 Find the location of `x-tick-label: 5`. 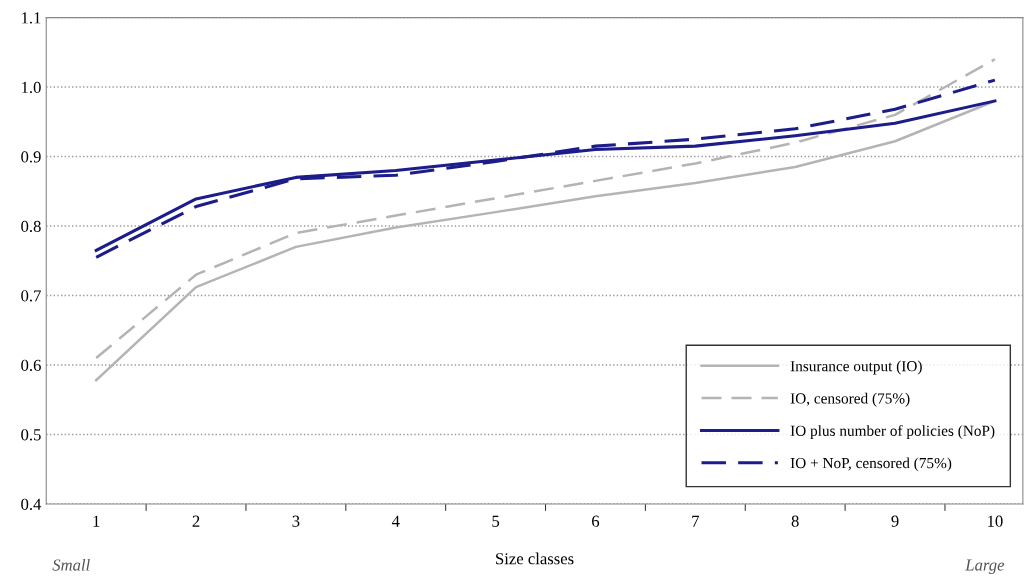

x-tick-label: 5 is located at coordinates (496, 521).